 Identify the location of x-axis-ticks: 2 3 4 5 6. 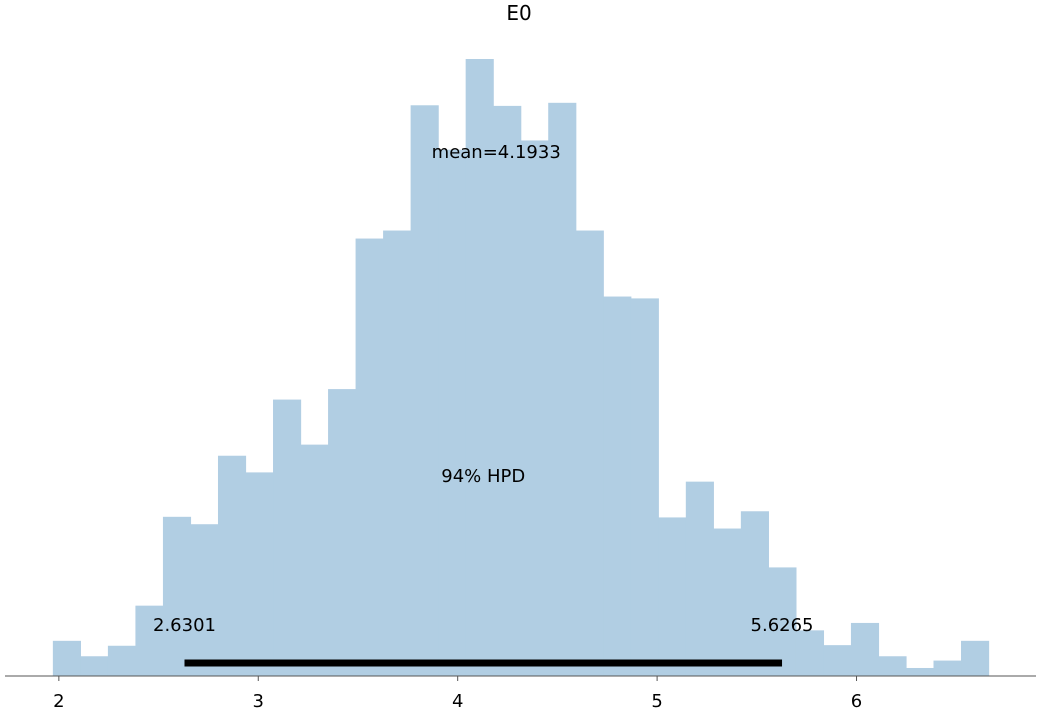
(457, 694).